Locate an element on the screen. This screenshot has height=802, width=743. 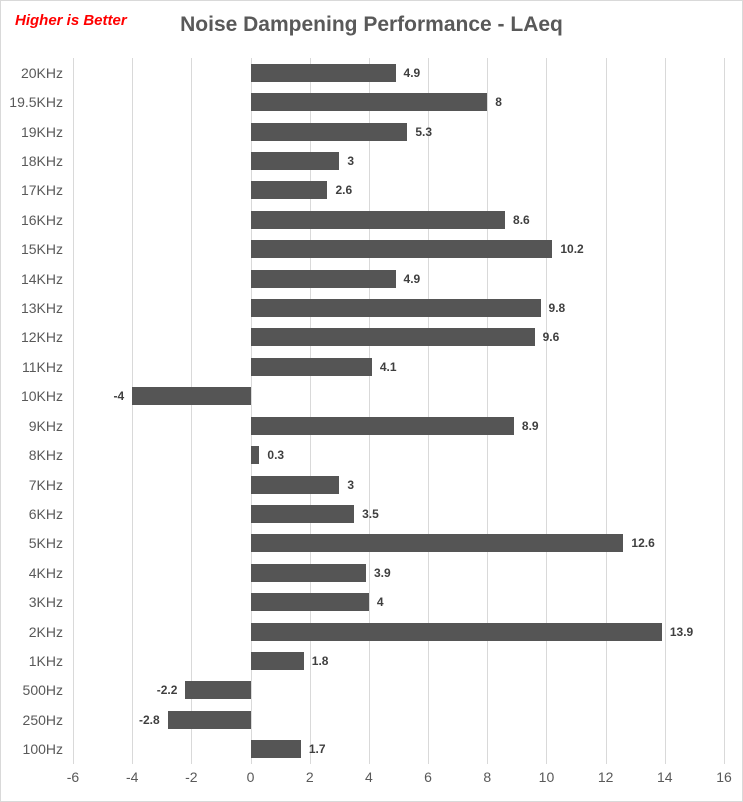
bar-row: 9.8 is located at coordinates (398, 307).